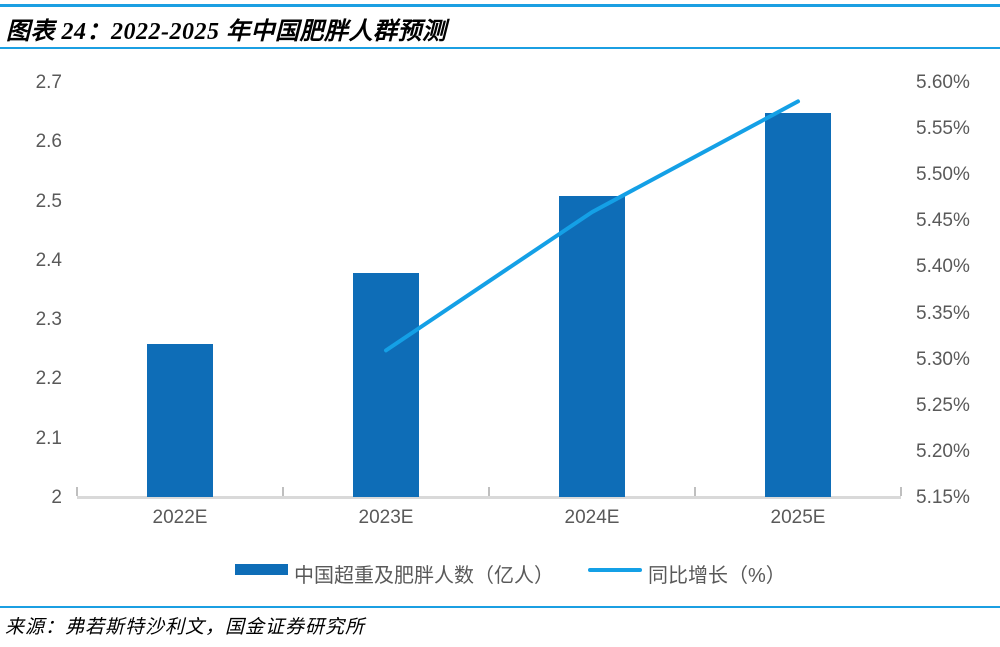  Describe the element at coordinates (261, 569) in the screenshot. I see `legend-bar-swatch` at that location.